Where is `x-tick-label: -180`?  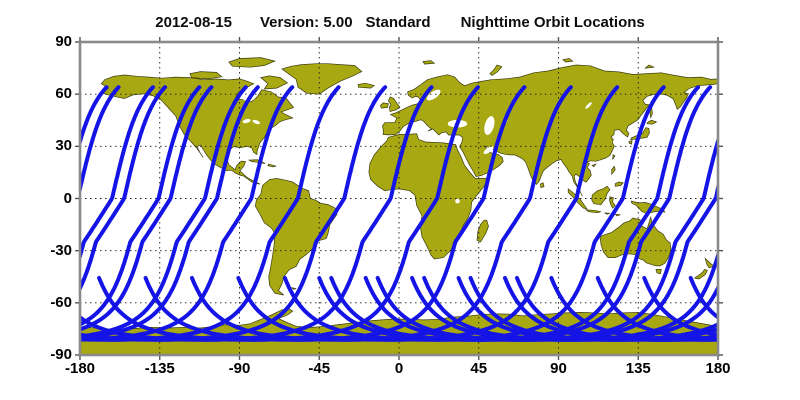 x-tick-label: -180 is located at coordinates (80, 368).